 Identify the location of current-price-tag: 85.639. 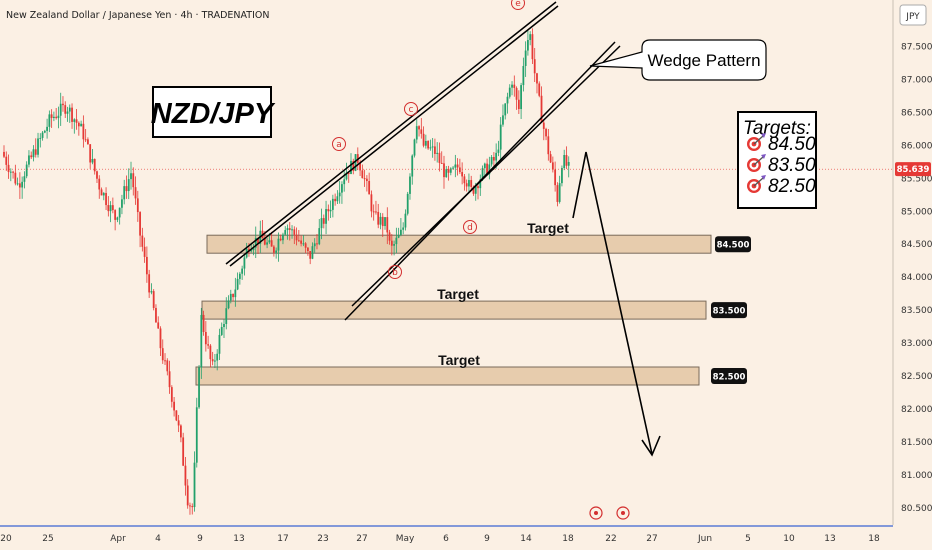
(913, 169).